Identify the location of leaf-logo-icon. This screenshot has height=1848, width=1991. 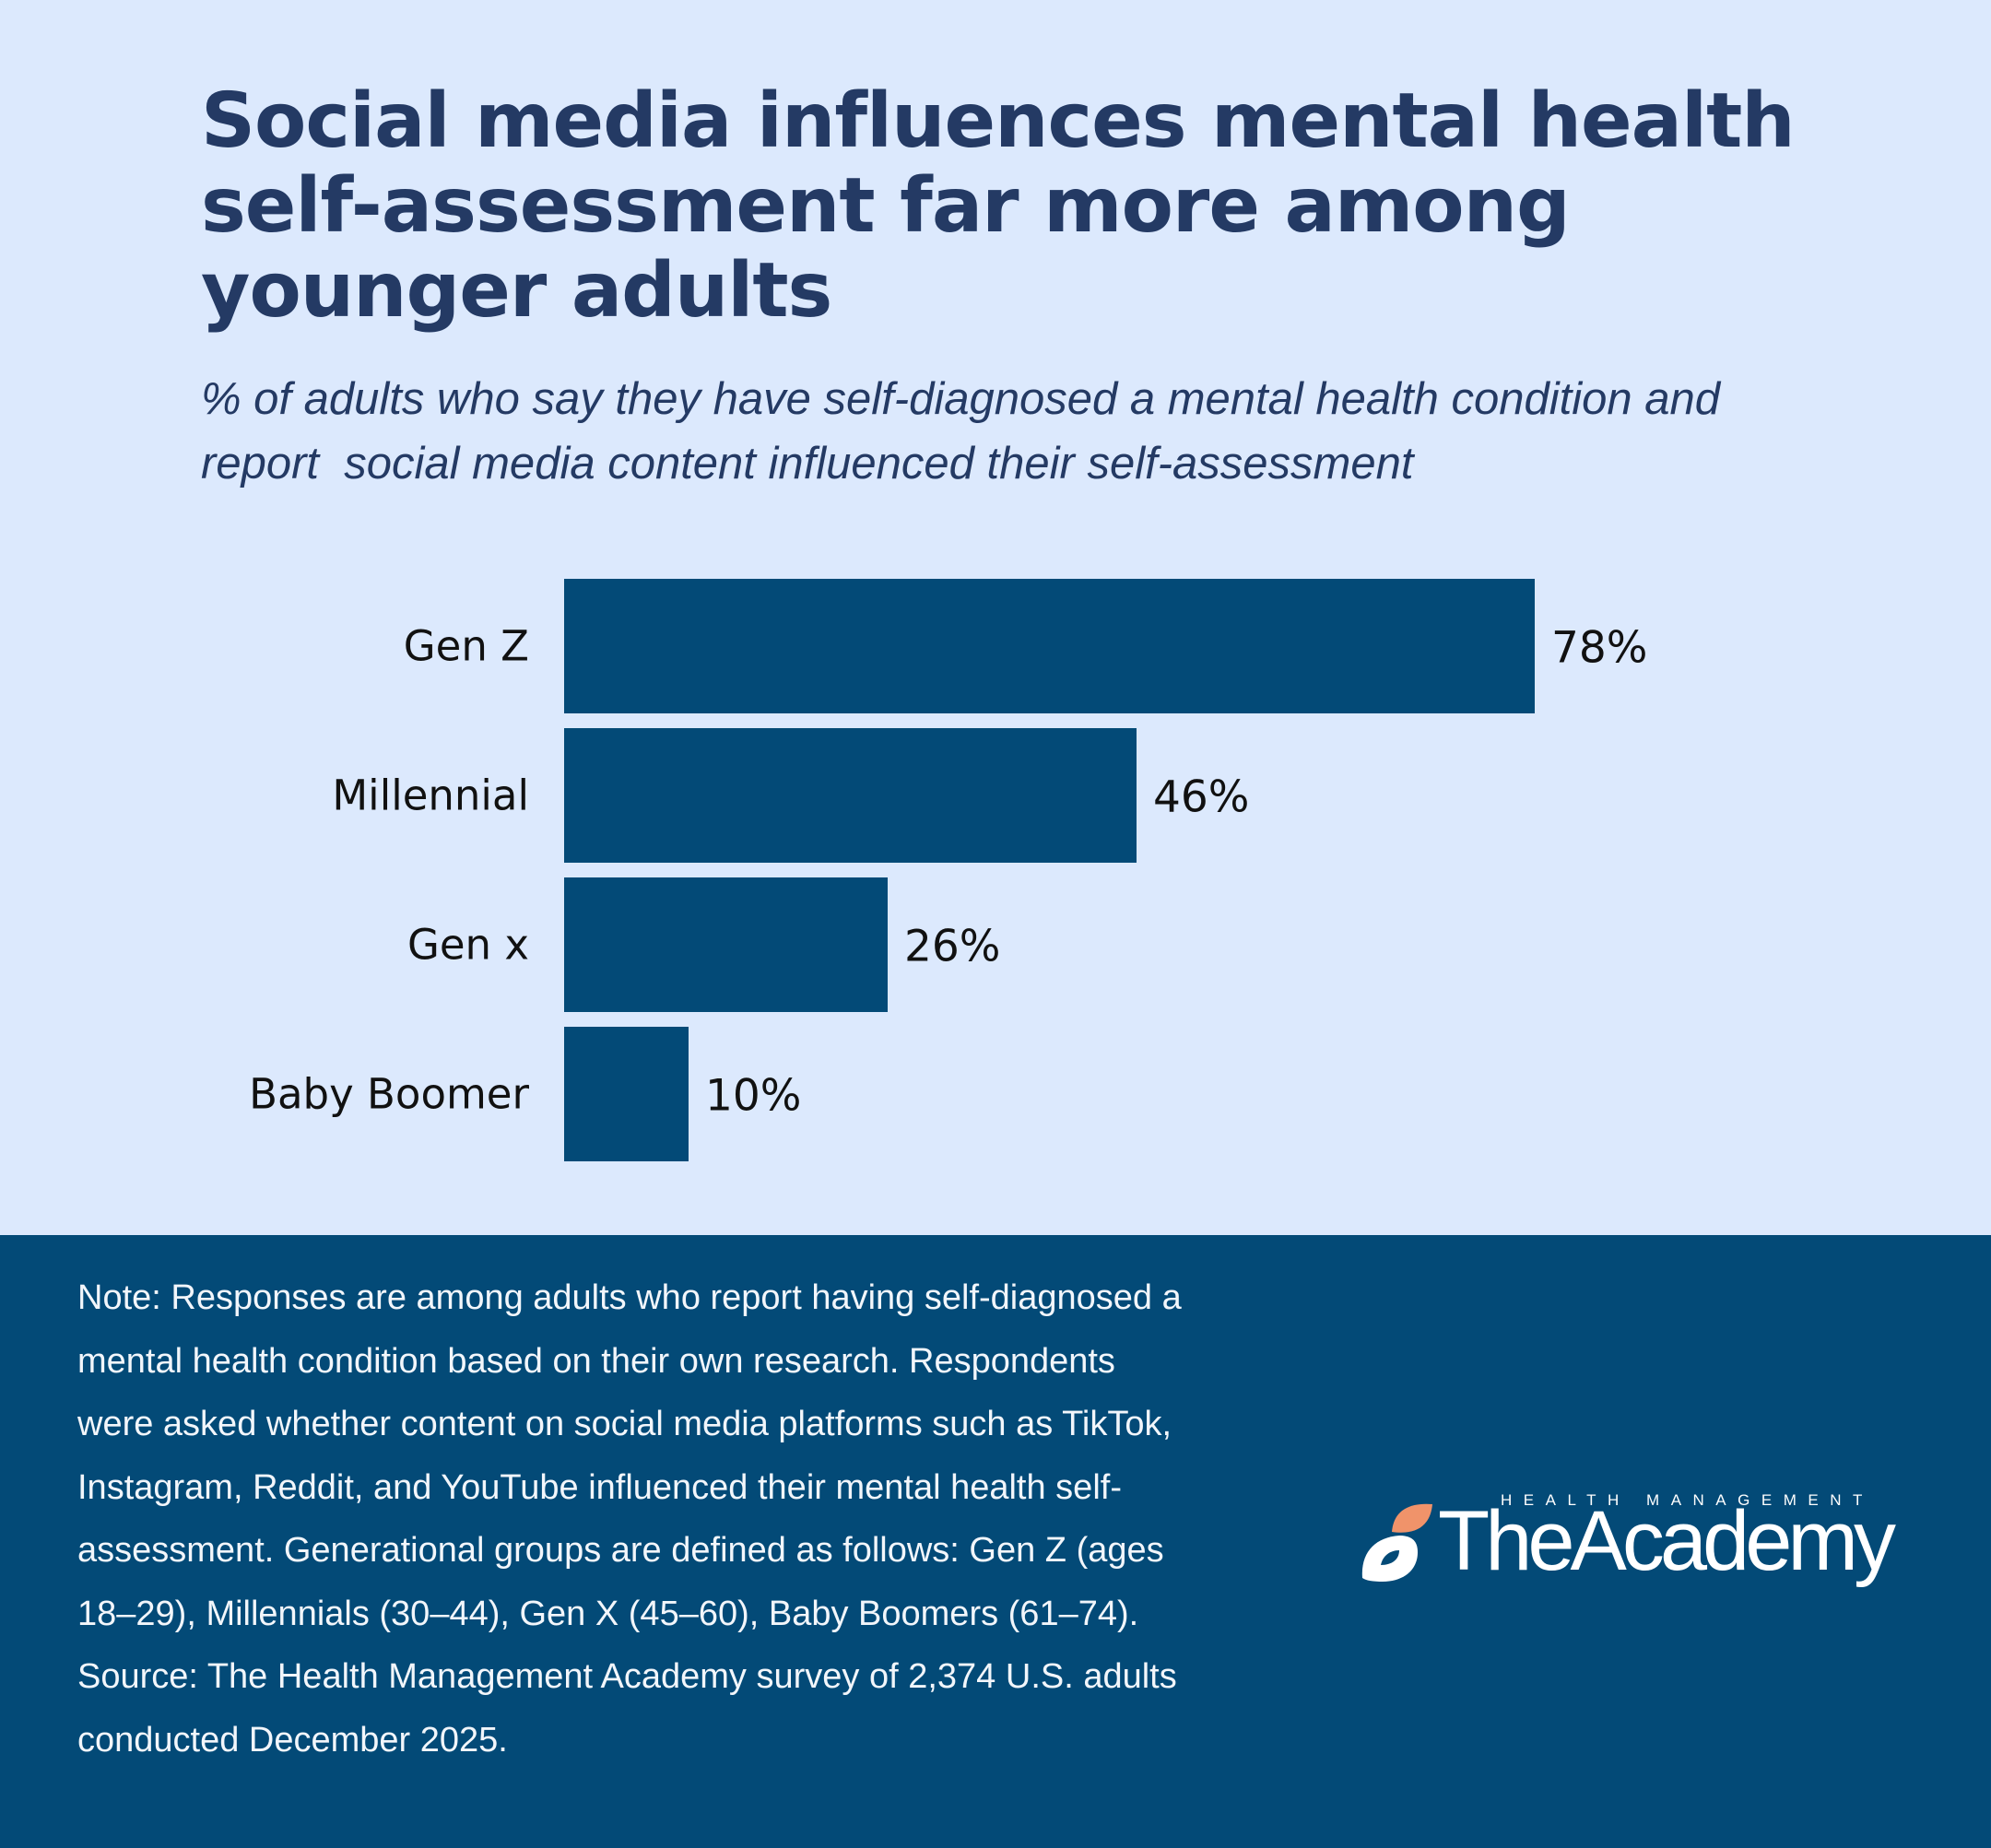
(1396, 1542).